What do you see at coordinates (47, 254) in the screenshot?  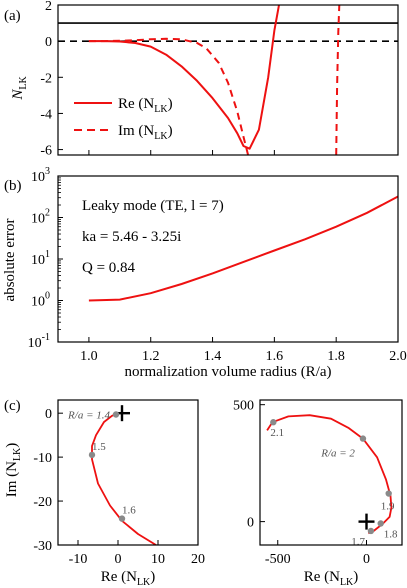 I see `panel-b-ytick-exponent: 1` at bounding box center [47, 254].